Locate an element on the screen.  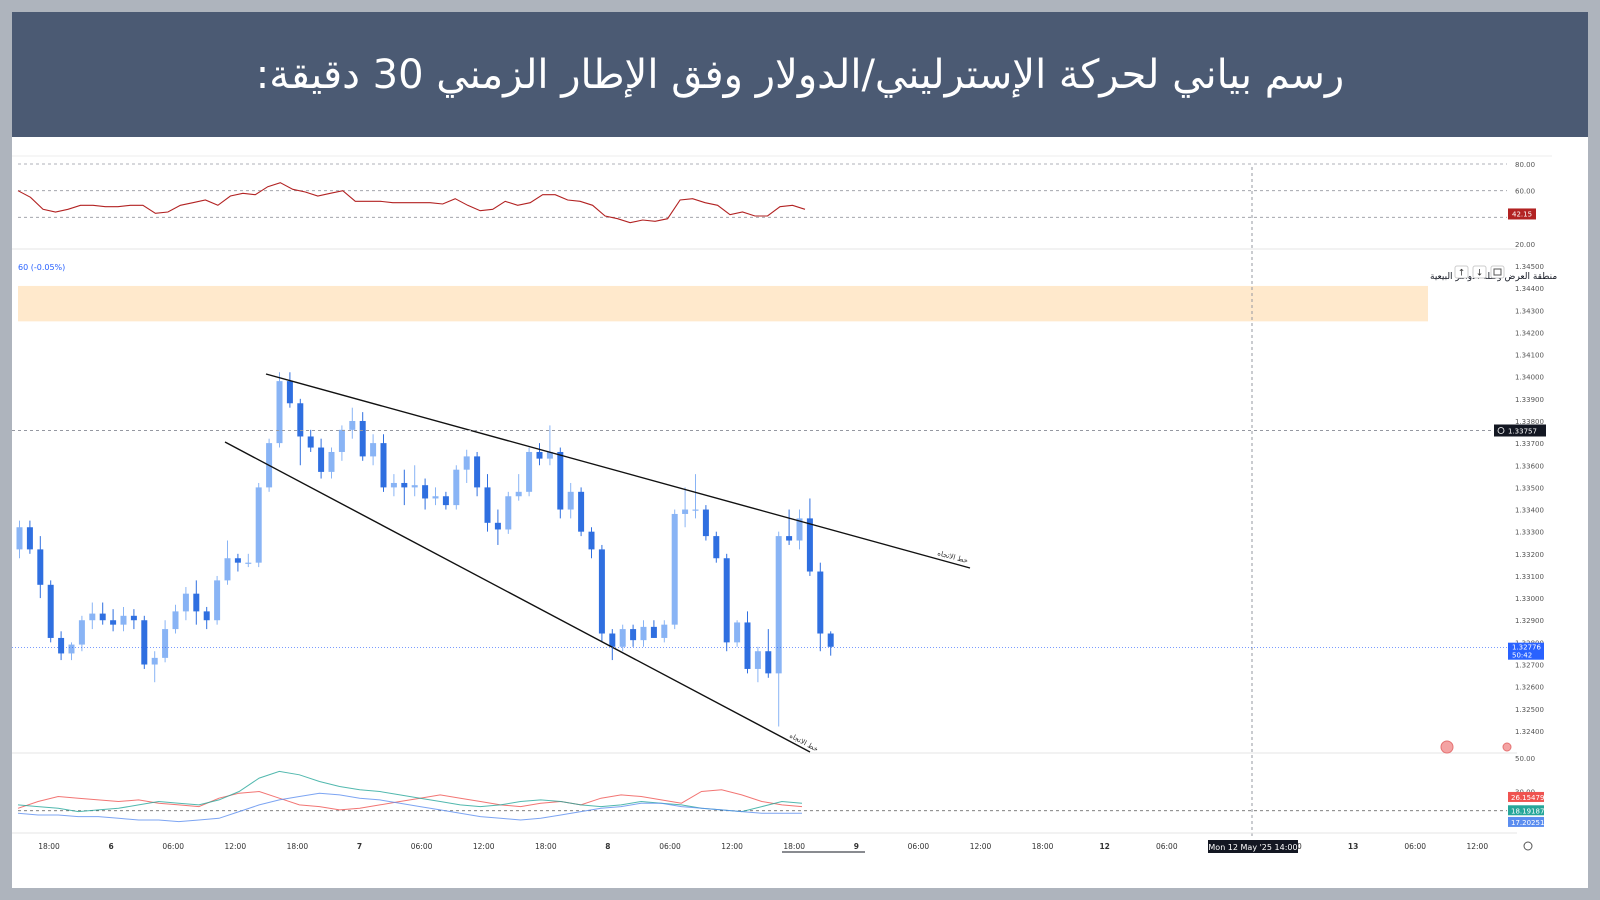
plus-di-line is located at coordinates (410, 800).